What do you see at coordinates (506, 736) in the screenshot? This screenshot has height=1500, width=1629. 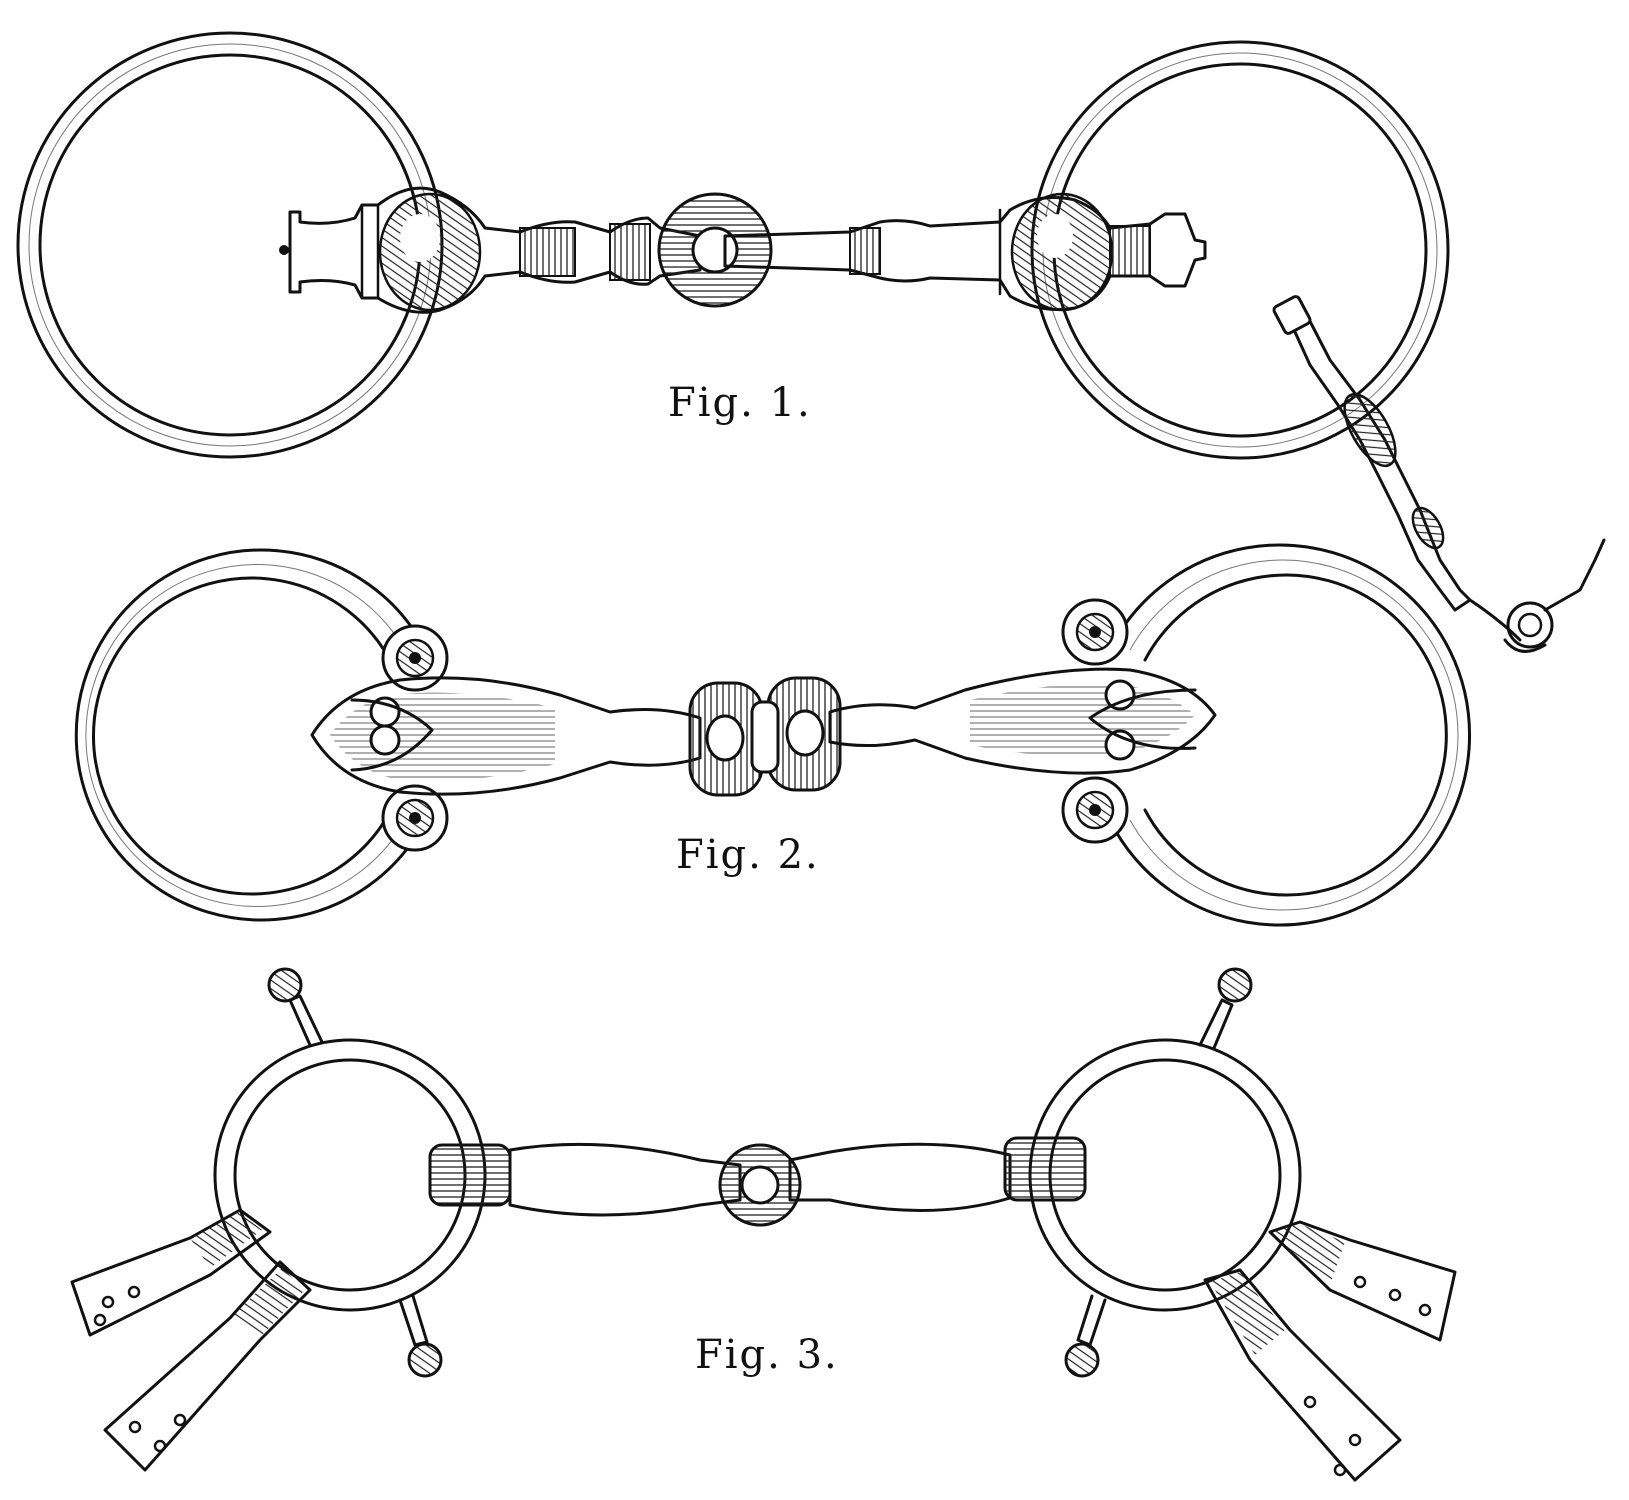 I see `fig2-mouthpiece-left` at bounding box center [506, 736].